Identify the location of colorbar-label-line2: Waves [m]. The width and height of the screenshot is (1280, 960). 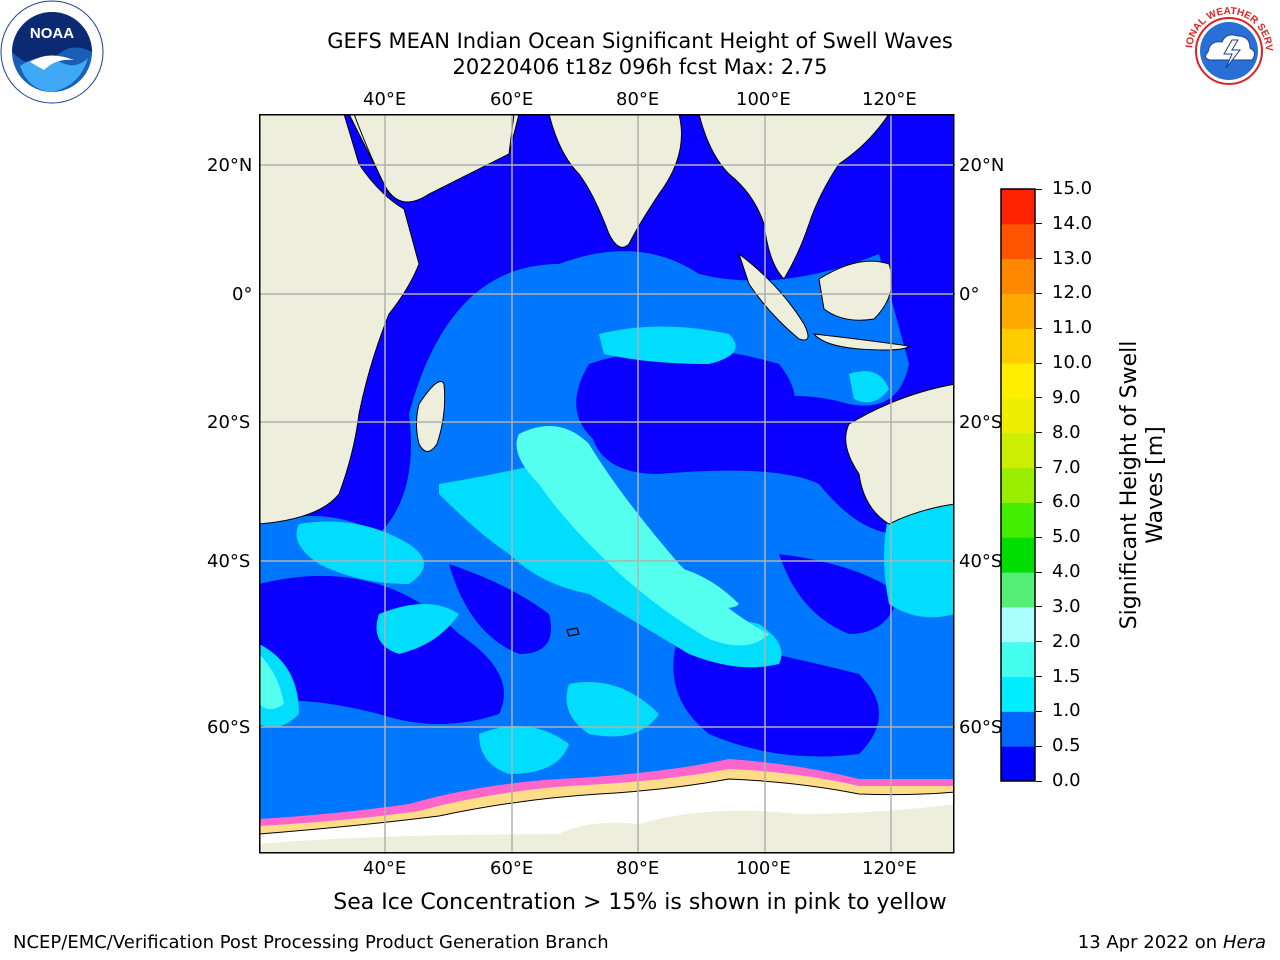
(1155, 485).